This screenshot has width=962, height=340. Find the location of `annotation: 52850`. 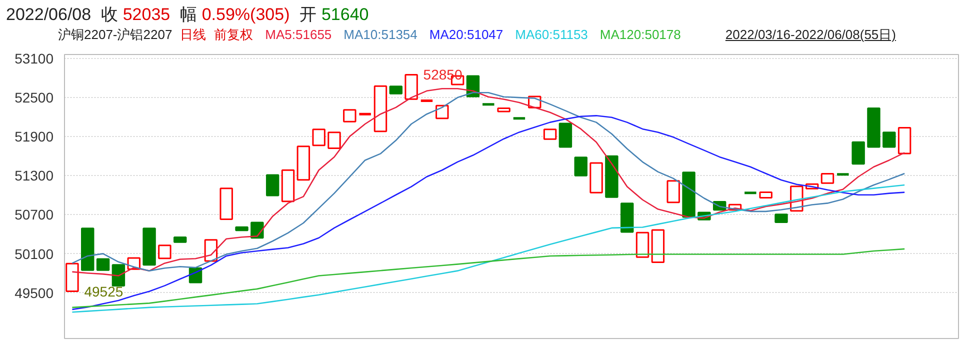

annotation: 52850 is located at coordinates (442, 74).